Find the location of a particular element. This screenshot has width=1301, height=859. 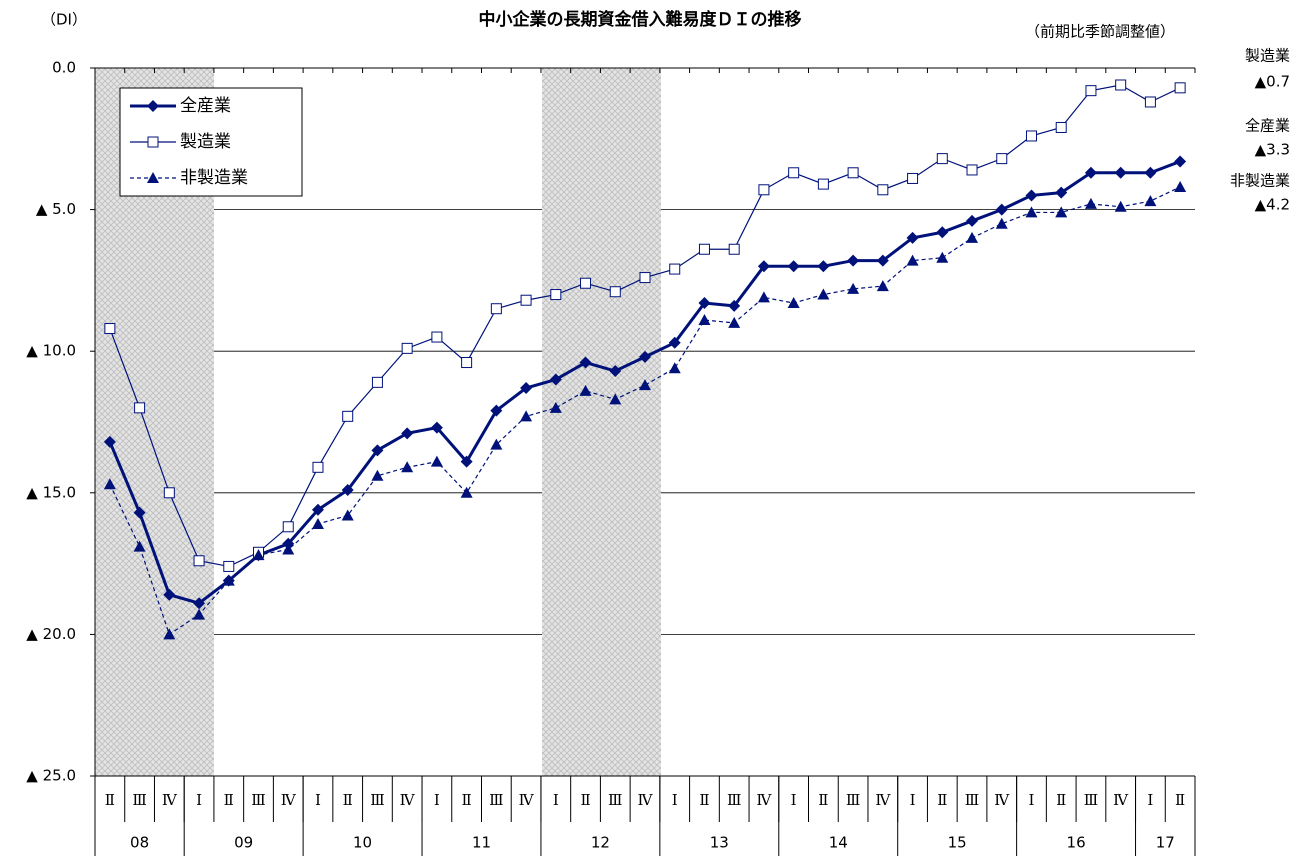

end-series-name: 製造業 is located at coordinates (1267, 56).